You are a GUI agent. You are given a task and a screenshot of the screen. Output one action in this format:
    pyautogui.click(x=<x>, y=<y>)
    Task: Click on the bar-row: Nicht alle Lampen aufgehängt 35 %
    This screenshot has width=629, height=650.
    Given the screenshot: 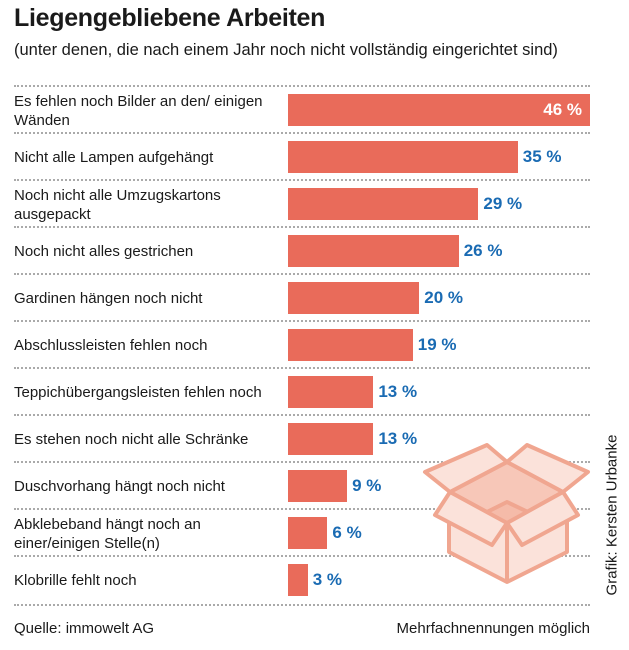 What is the action you would take?
    pyautogui.click(x=302, y=156)
    